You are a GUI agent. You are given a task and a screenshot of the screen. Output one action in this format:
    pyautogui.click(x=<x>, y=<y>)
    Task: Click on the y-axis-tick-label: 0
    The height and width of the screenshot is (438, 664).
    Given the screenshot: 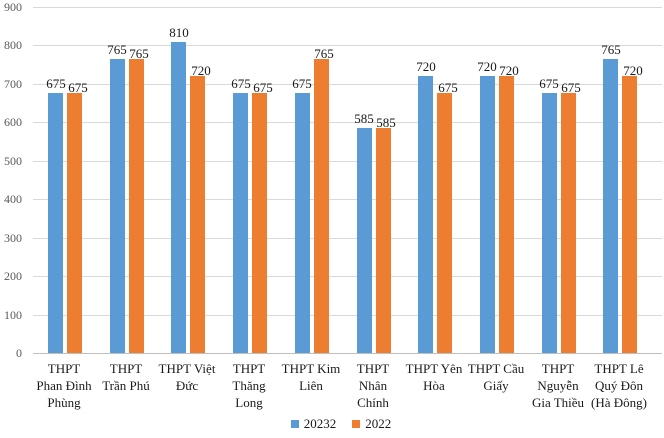 What is the action you would take?
    pyautogui.click(x=19, y=353)
    